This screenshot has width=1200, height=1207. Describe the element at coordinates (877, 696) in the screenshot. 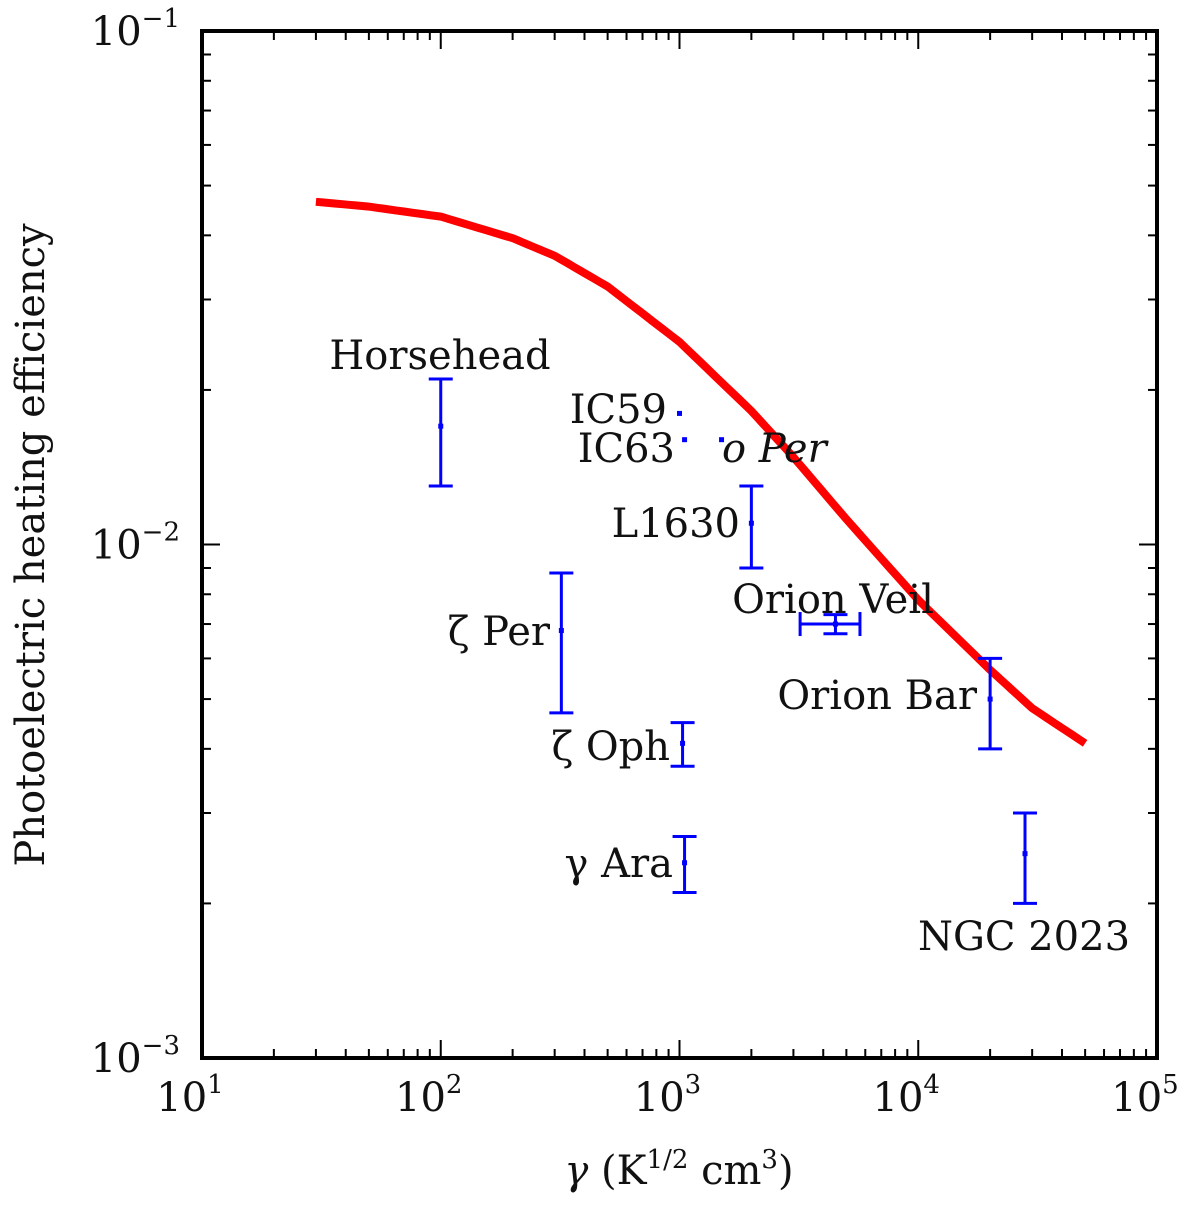

I see `label-orion-bar: Orion Bar` at that location.